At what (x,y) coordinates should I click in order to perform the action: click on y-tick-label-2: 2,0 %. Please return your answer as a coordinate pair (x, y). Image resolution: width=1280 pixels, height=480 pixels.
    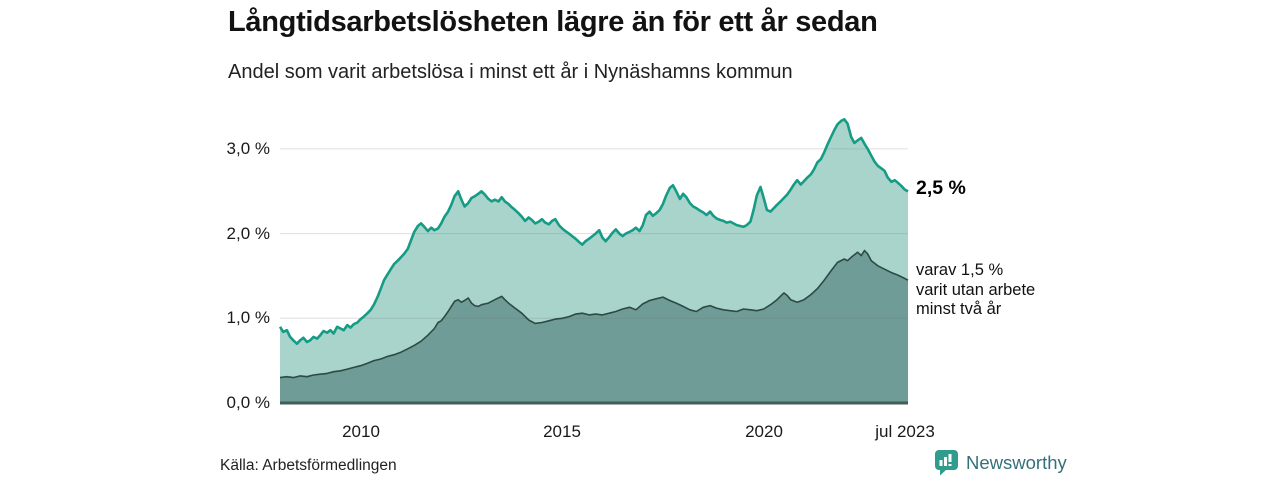
    Looking at the image, I should click on (248, 233).